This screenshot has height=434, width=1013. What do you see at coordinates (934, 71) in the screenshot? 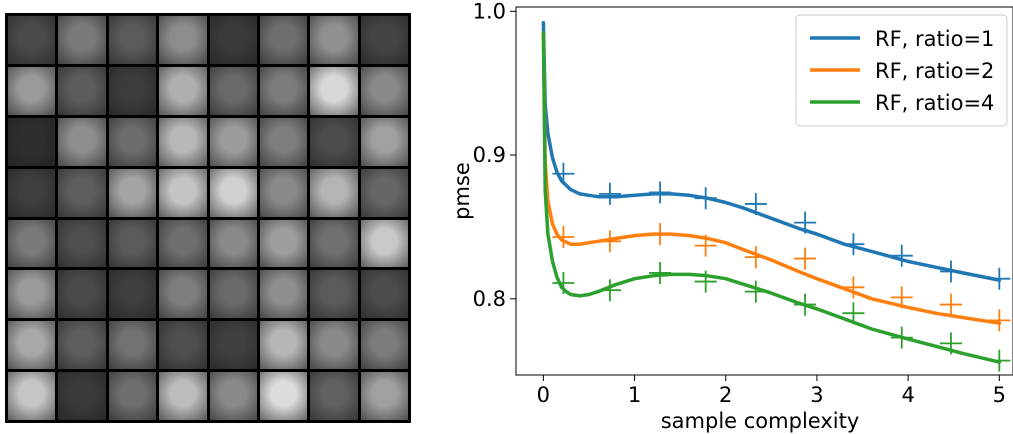
I see `legend-label-ratio2: RF, ratio=2` at bounding box center [934, 71].